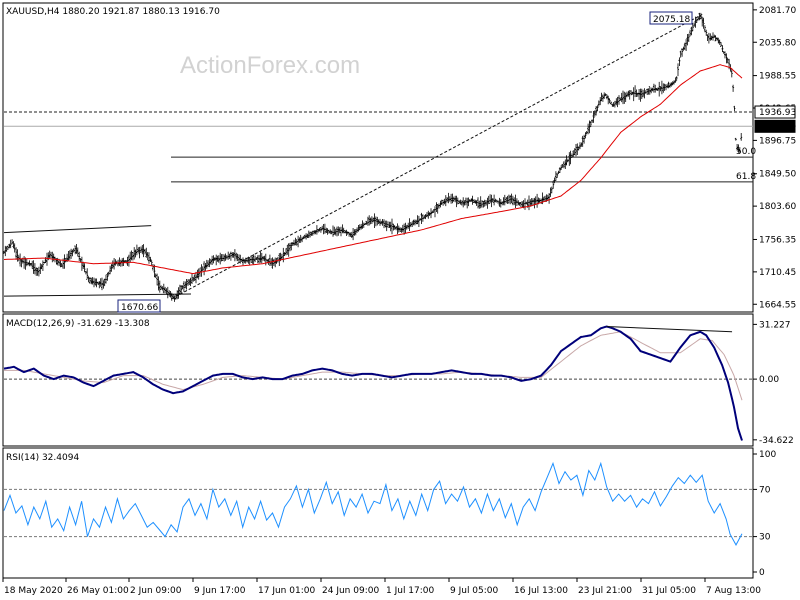  I want to click on price-label: 1916.70, so click(777, 127).